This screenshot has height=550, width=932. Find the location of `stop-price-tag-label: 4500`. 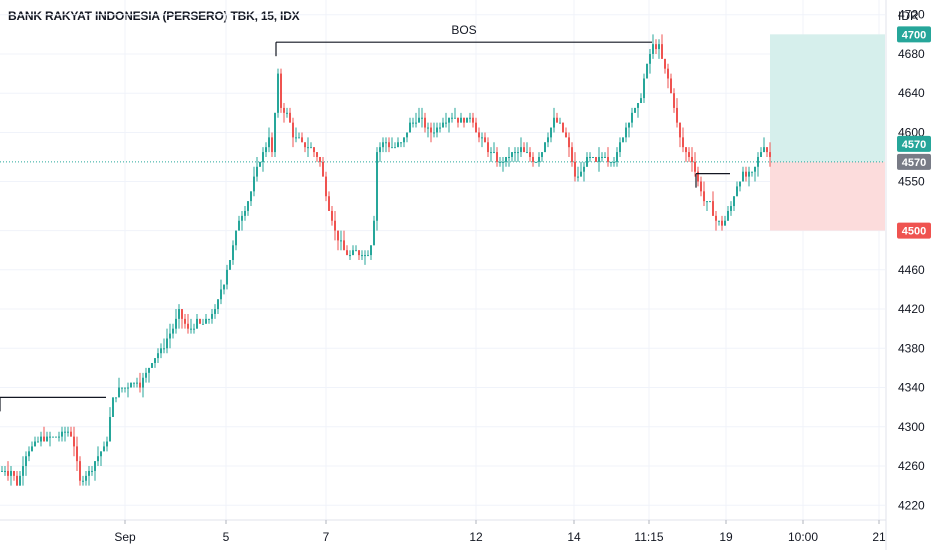

stop-price-tag-label: 4500 is located at coordinates (914, 232).